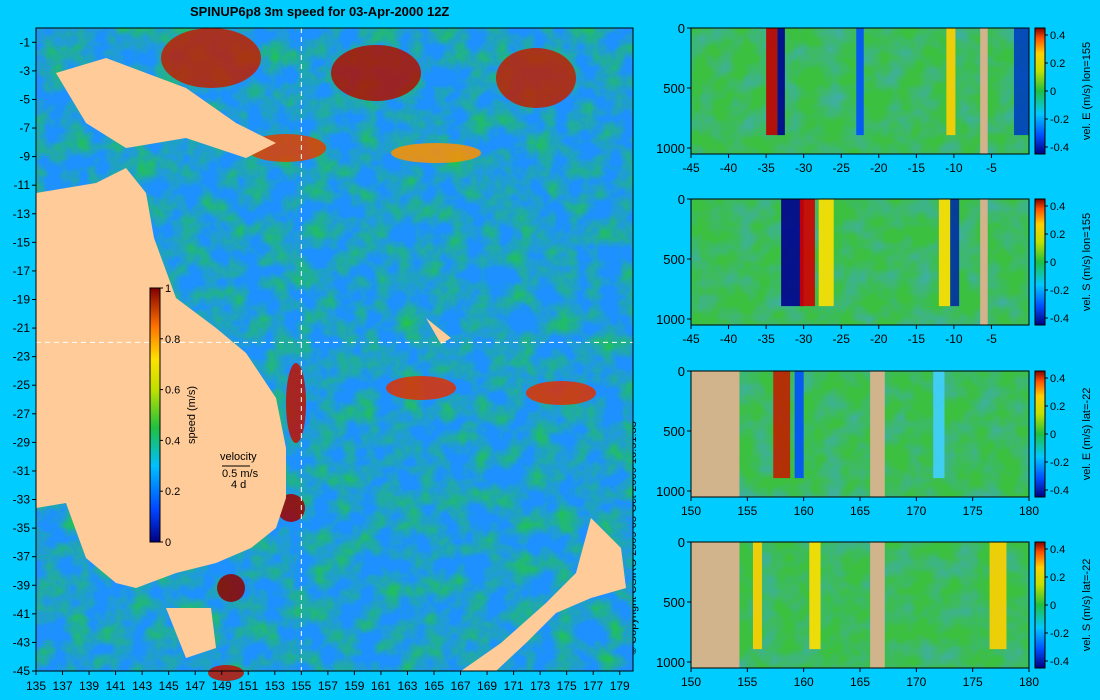 The width and height of the screenshot is (1100, 700). What do you see at coordinates (22, 242) in the screenshot?
I see `y-tick-label: -15` at bounding box center [22, 242].